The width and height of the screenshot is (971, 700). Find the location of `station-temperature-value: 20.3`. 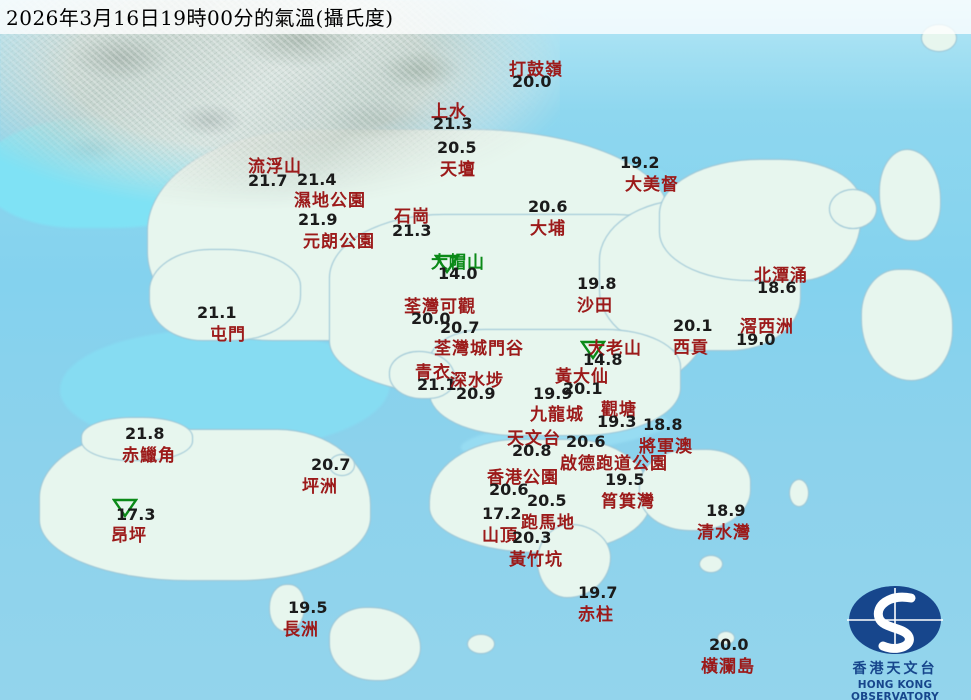

station-temperature-value: 20.3 is located at coordinates (532, 537).